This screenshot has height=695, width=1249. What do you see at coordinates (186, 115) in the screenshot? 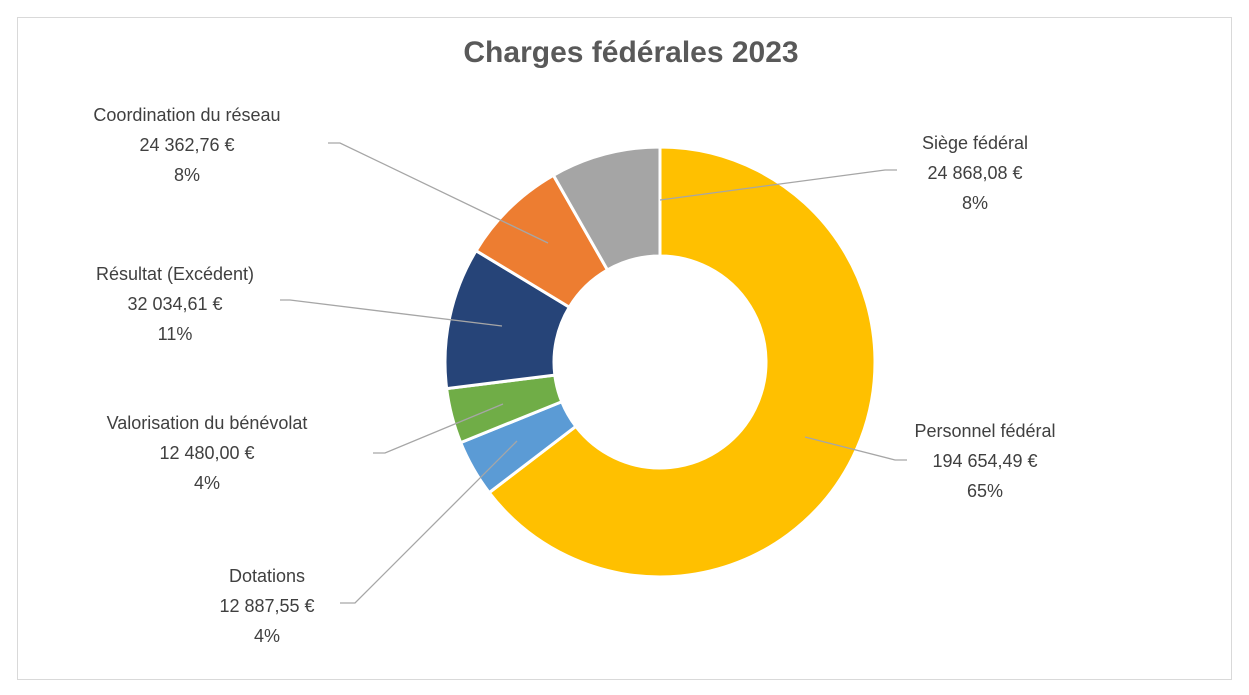
I see `data-label-name: Coordination du réseau` at bounding box center [186, 115].